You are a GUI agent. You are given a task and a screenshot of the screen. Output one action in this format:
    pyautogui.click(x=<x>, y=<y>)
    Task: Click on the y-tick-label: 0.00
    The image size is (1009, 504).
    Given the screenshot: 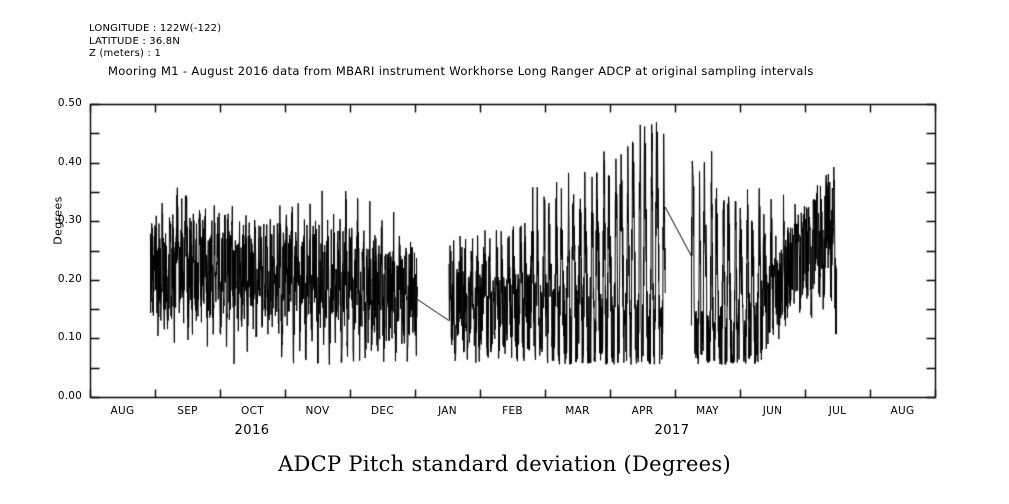 What is the action you would take?
    pyautogui.click(x=69, y=396)
    